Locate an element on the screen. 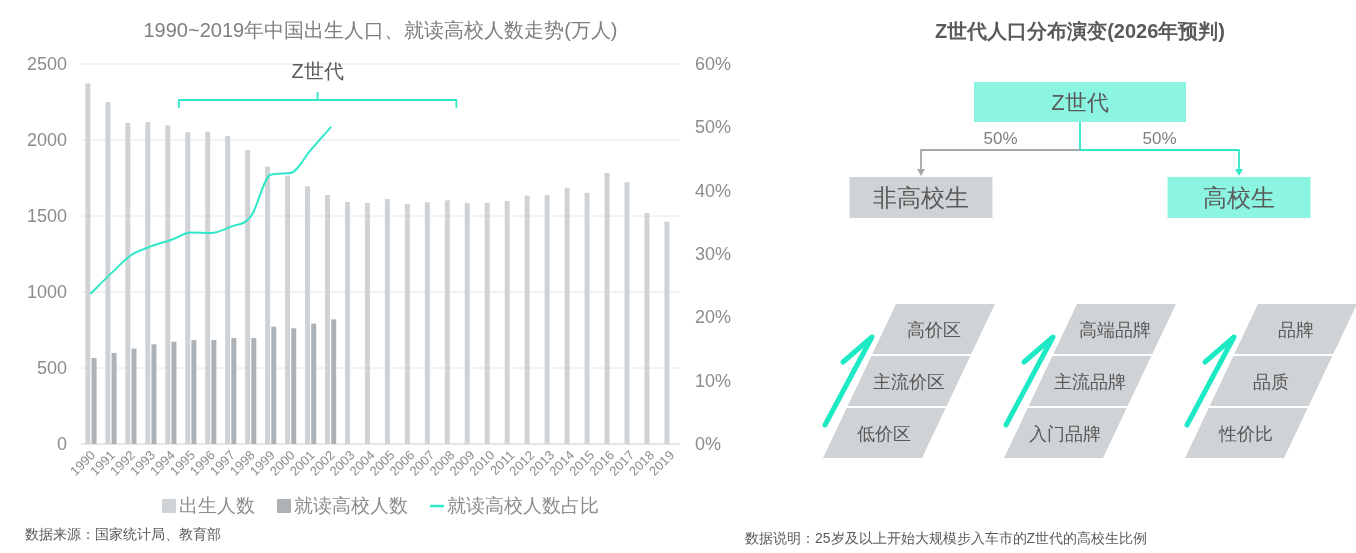 This screenshot has height=553, width=1356. y2-tick-label: 40% is located at coordinates (713, 190).